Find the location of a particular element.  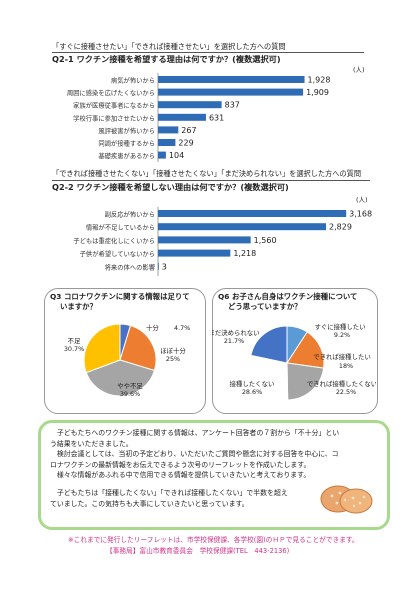

q6-title: Q6 お子さん自身はワクチン接種について どう思っていますか？ is located at coordinates (288, 301).